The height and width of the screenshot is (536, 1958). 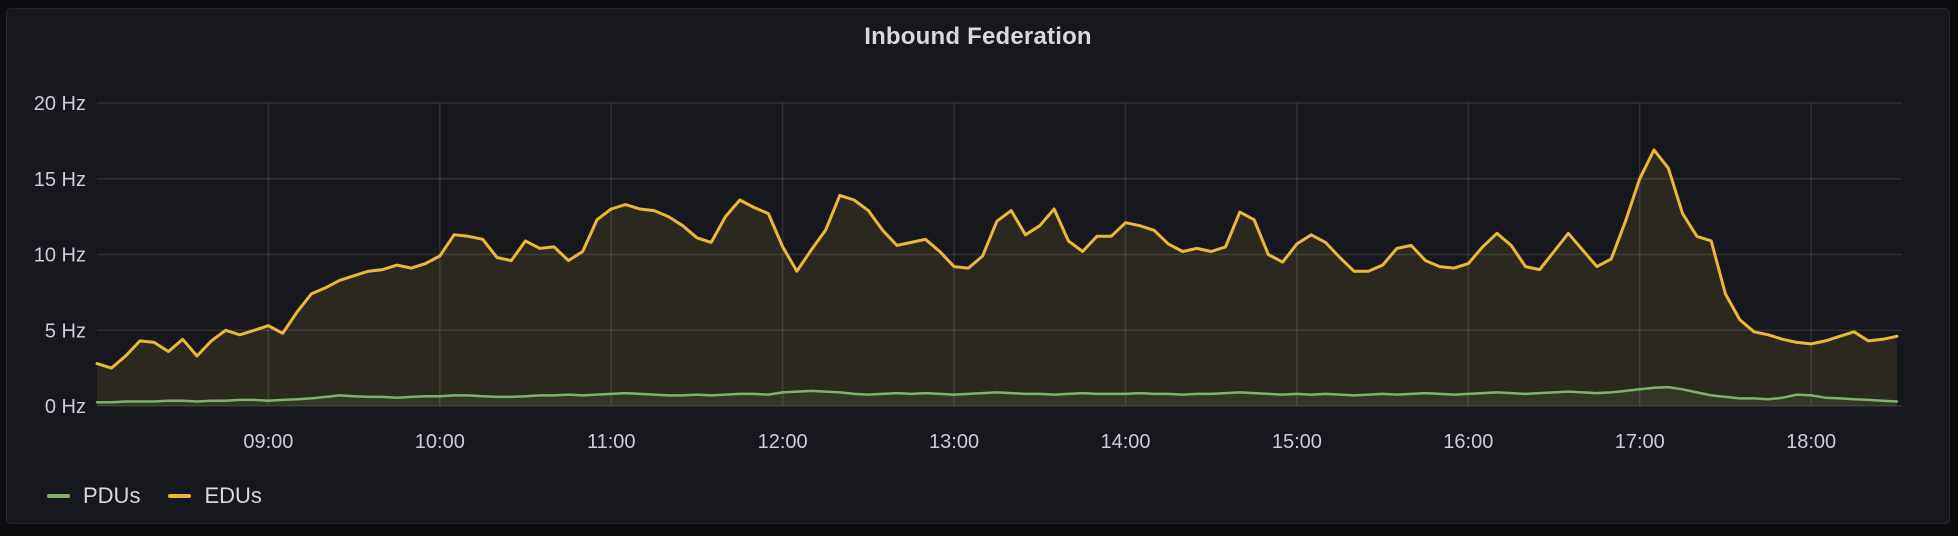 I want to click on x-axis-tick-label: 18:00, so click(x=1811, y=442).